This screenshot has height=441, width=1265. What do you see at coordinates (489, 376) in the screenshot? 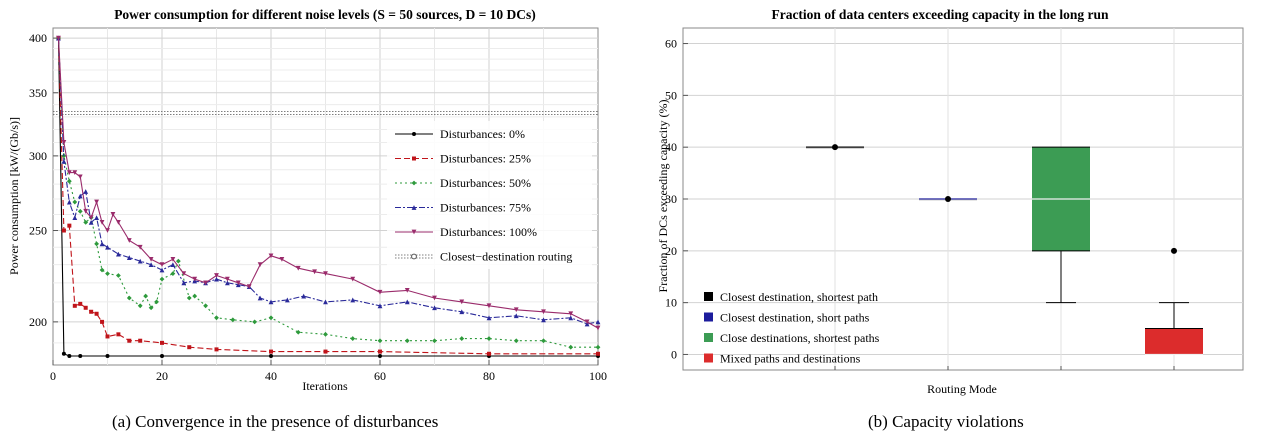
I see `left-x-tick-label: 80` at bounding box center [489, 376].